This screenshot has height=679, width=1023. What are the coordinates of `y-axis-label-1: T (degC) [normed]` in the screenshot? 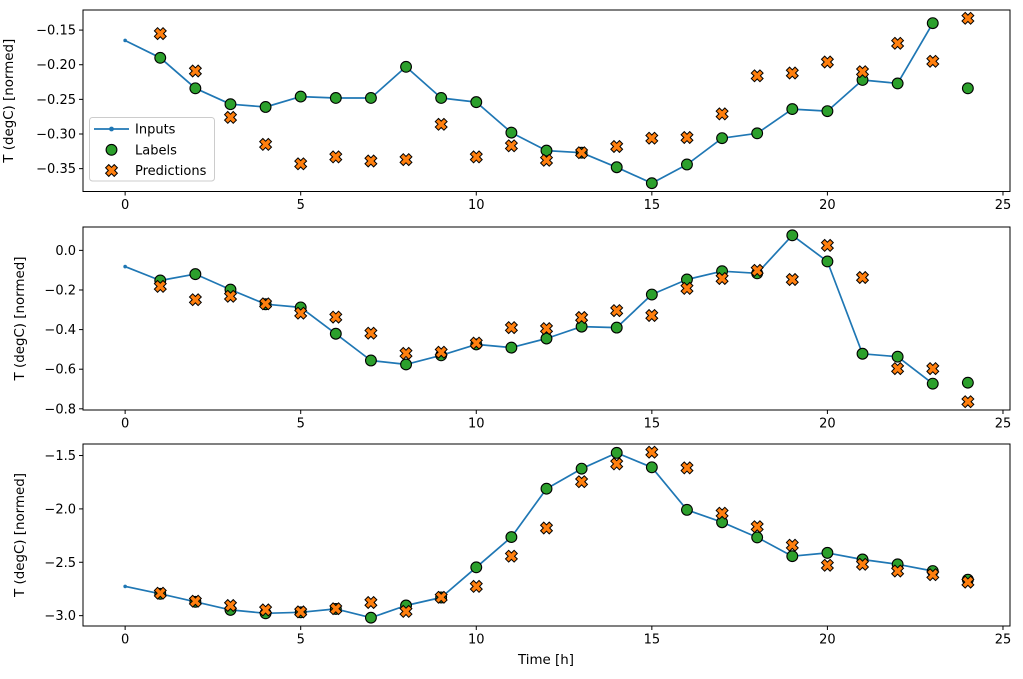 It's located at (9, 101).